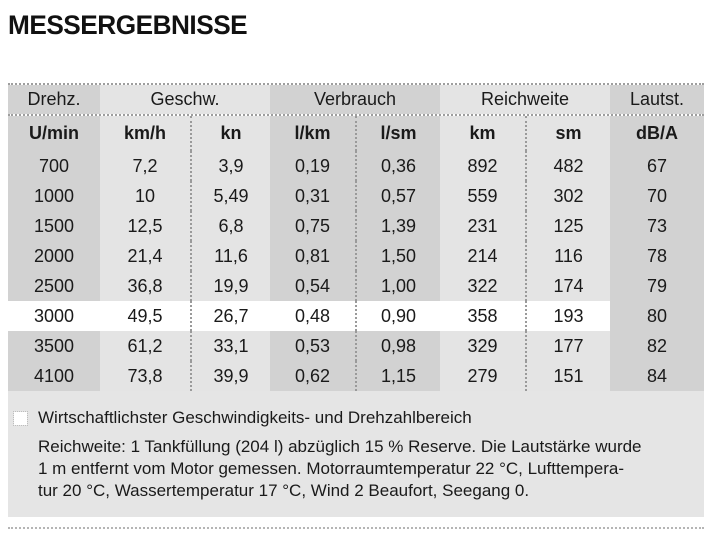  Describe the element at coordinates (397, 196) in the screenshot. I see `table-cell: 0,57` at that location.